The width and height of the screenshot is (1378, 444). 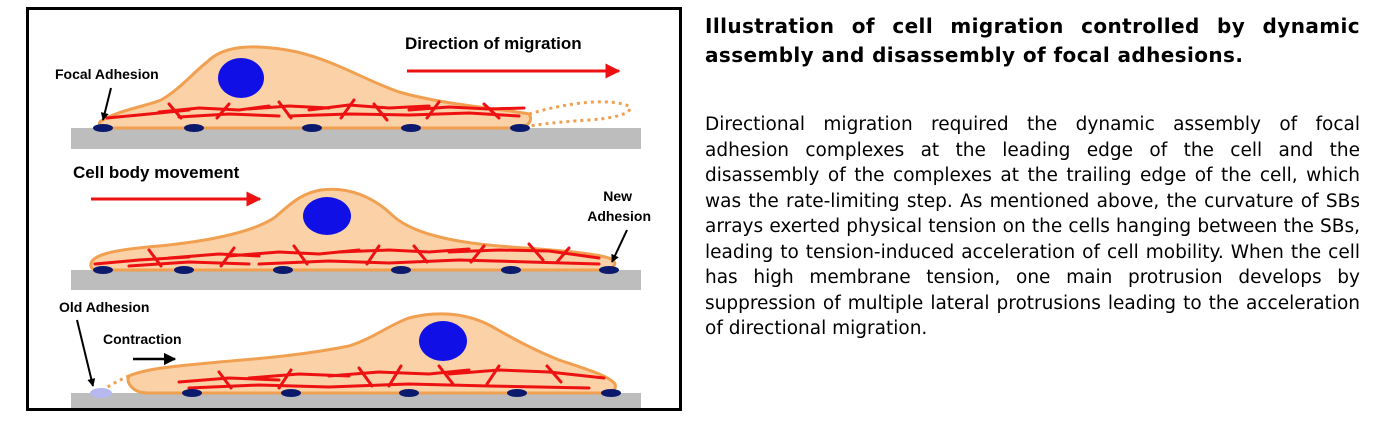 What do you see at coordinates (107, 74) in the screenshot?
I see `focal-adhesion-label: Focal Adhesion` at bounding box center [107, 74].